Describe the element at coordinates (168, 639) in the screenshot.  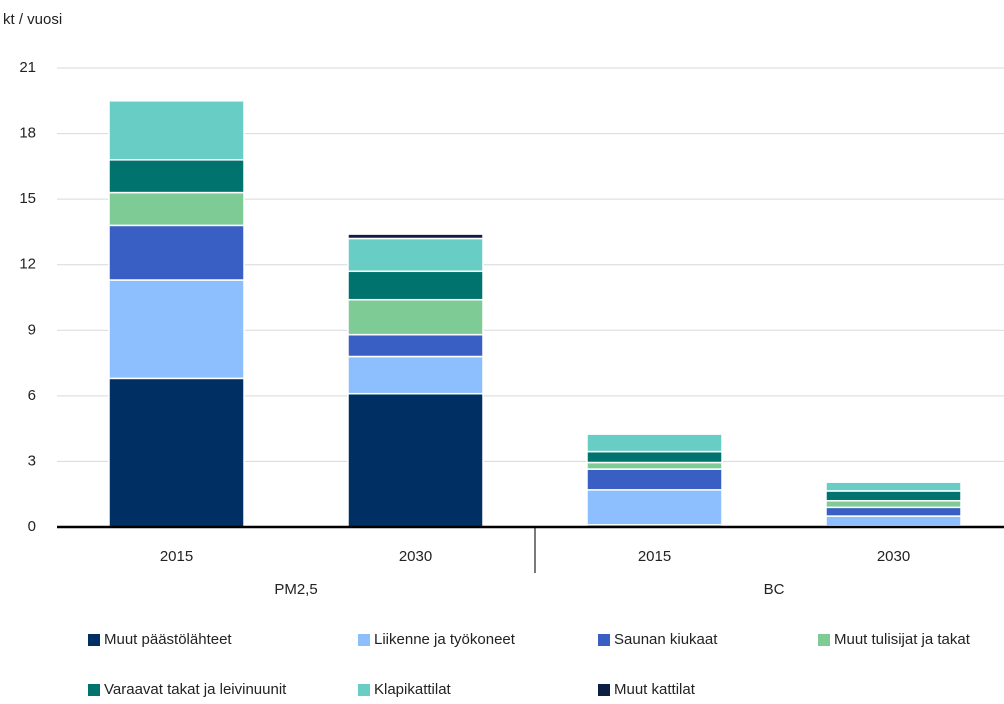
I see `legend-label: Muut päästölähteet` at that location.